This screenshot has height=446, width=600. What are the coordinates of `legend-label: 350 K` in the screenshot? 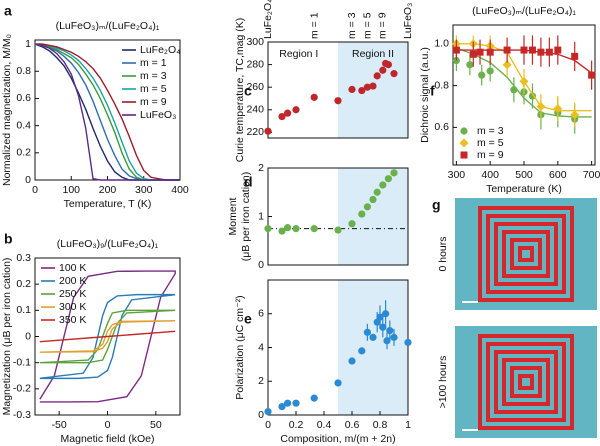 It's located at (72, 320).